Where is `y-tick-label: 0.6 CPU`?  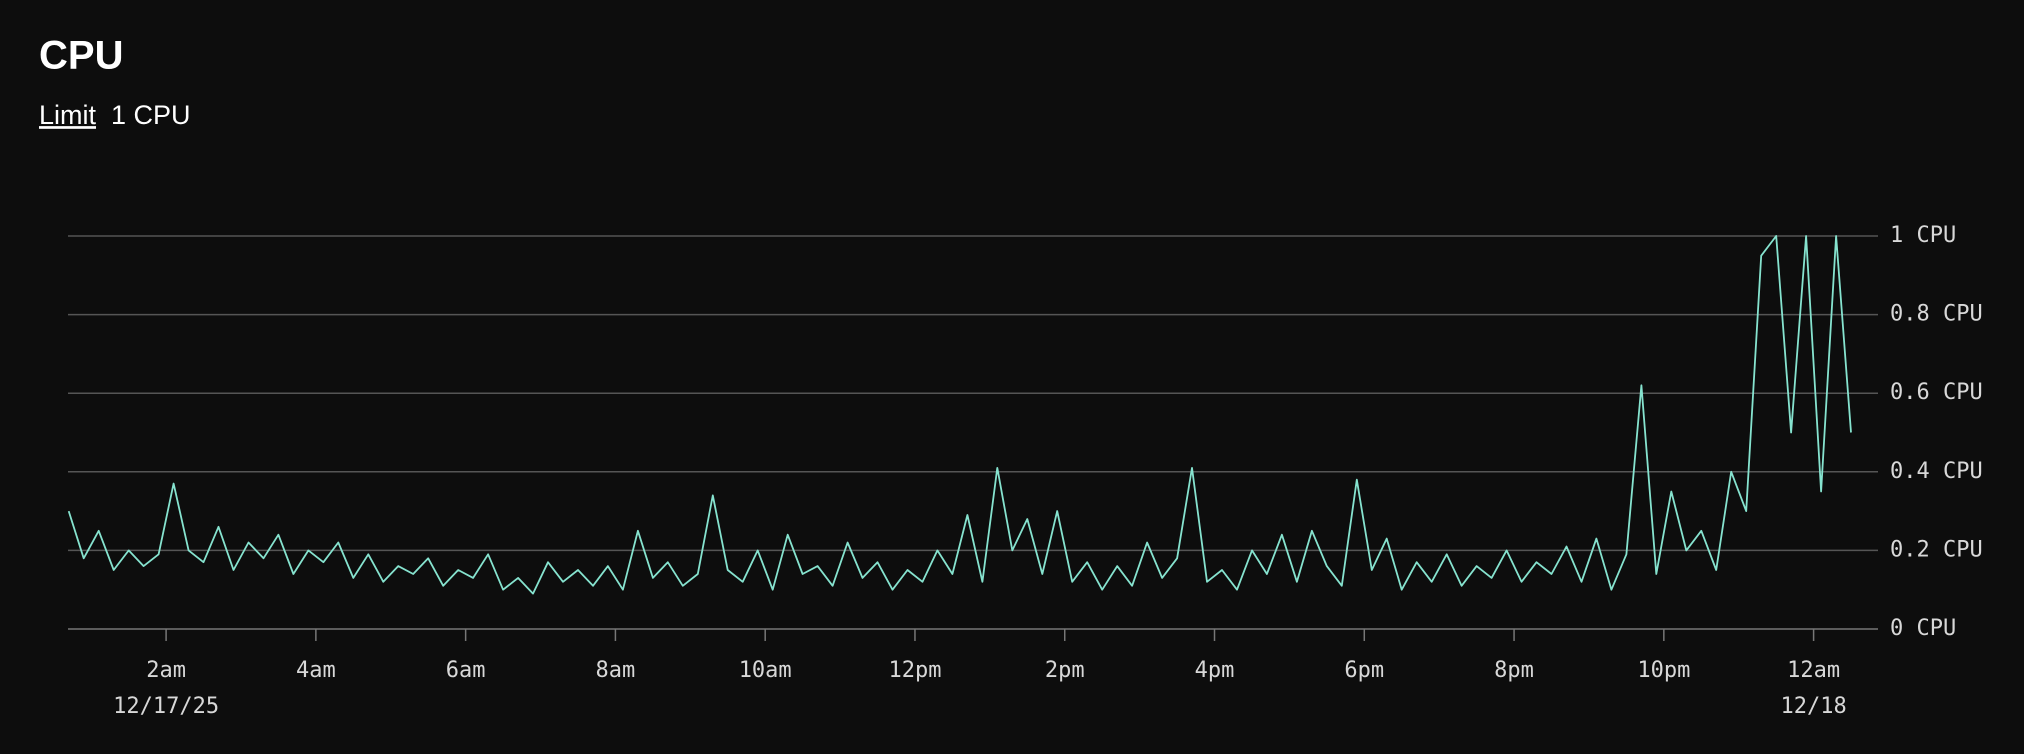 y-tick-label: 0.6 CPU is located at coordinates (1936, 392).